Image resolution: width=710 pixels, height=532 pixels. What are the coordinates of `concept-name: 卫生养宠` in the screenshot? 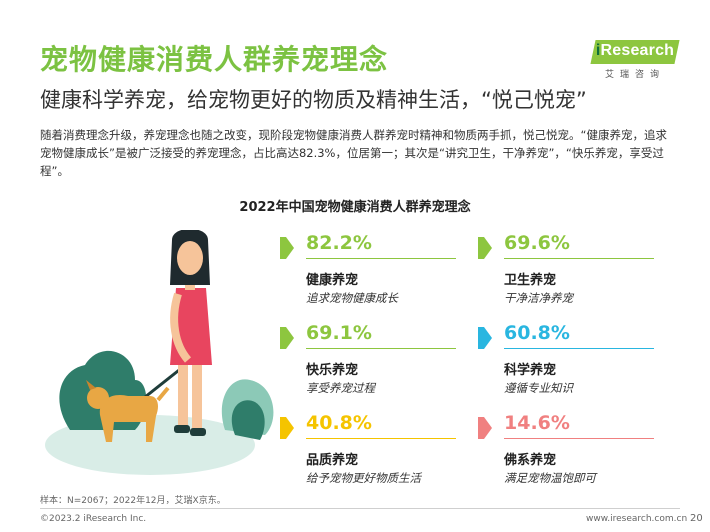 It's located at (530, 280).